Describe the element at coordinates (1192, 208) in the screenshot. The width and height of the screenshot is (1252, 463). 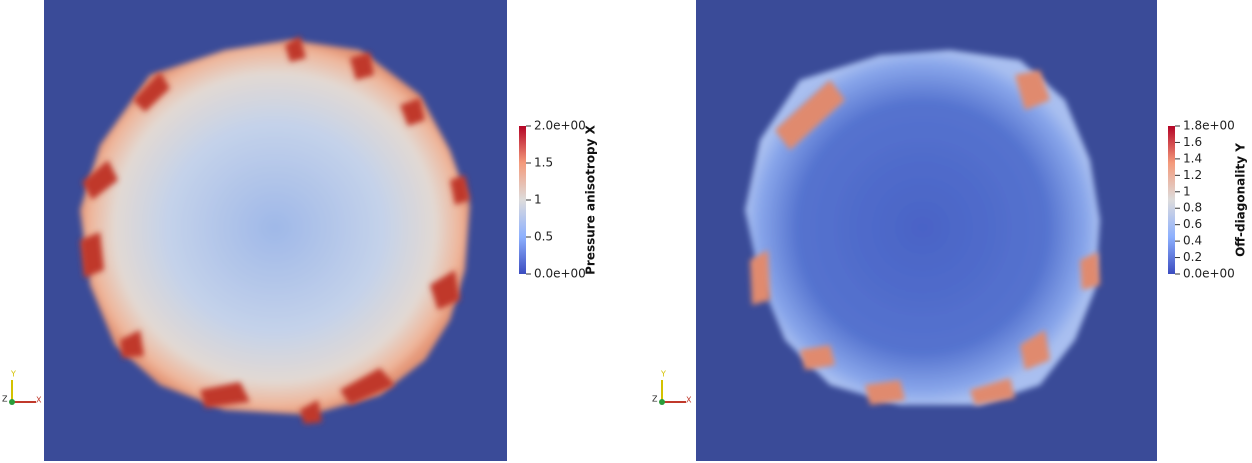
I see `tick-label: 0.8` at that location.